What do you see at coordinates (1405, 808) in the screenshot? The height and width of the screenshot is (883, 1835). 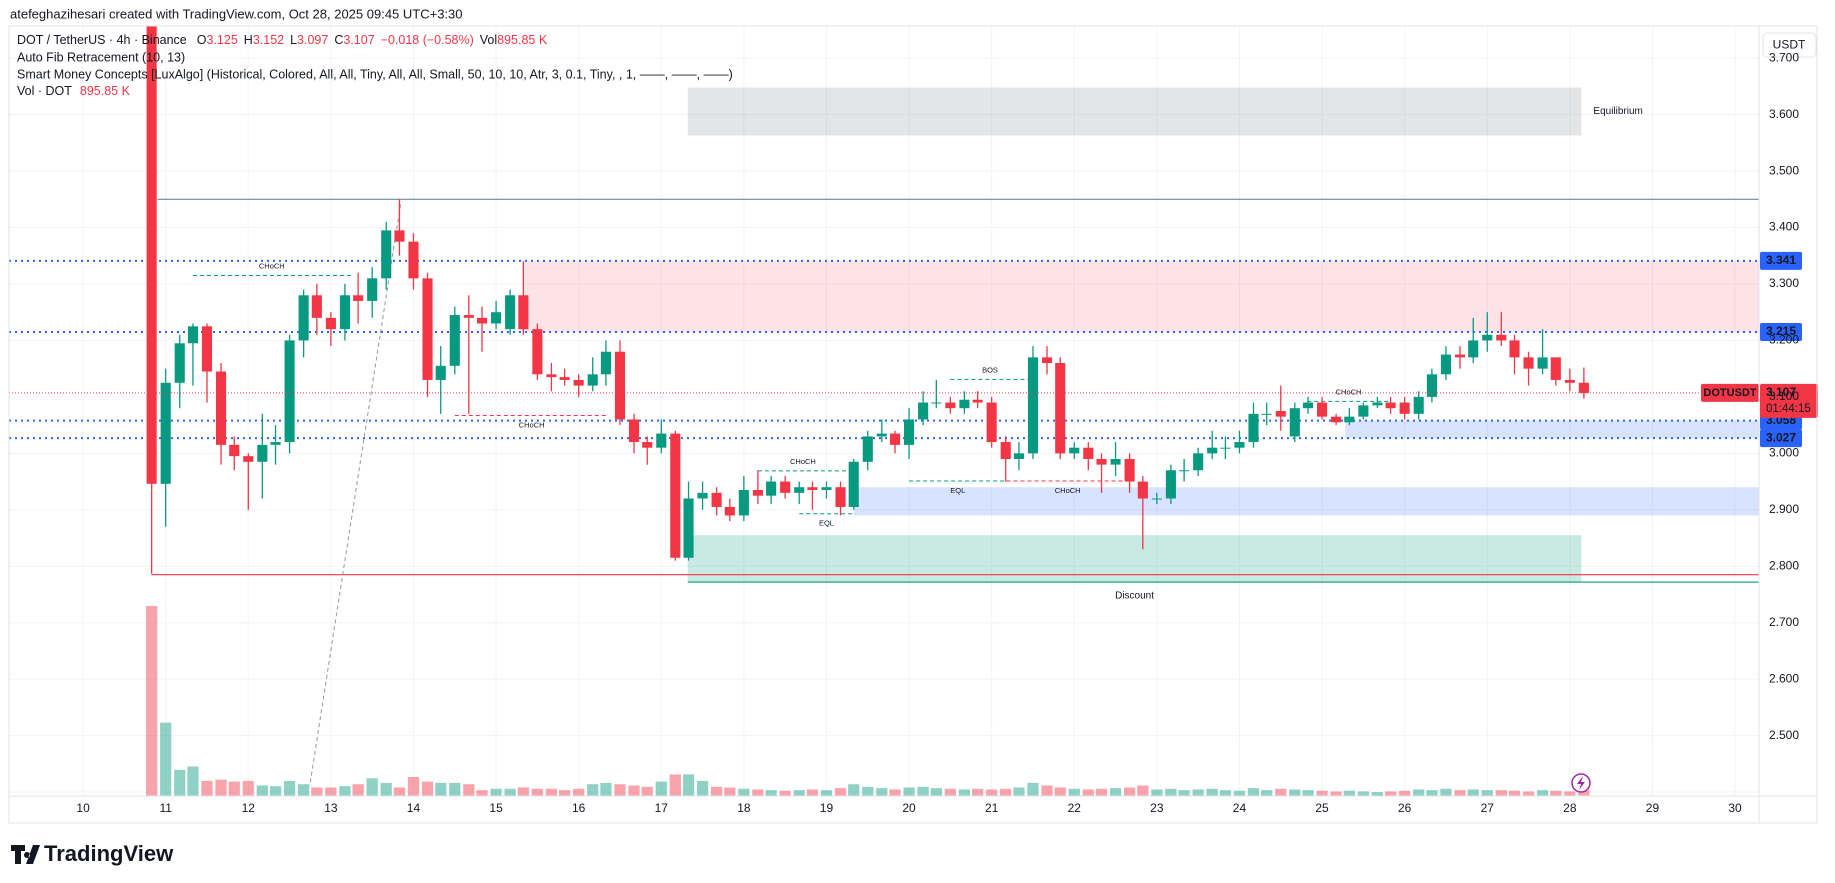 I see `x-tick-label: 26` at bounding box center [1405, 808].